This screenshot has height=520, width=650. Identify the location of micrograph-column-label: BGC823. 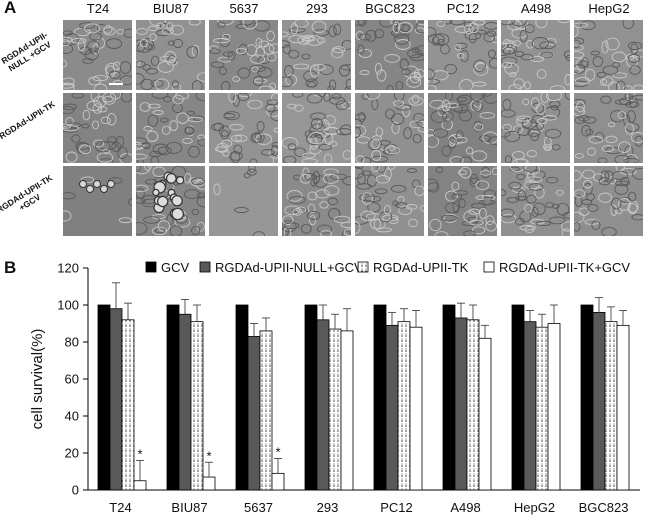
(390, 8).